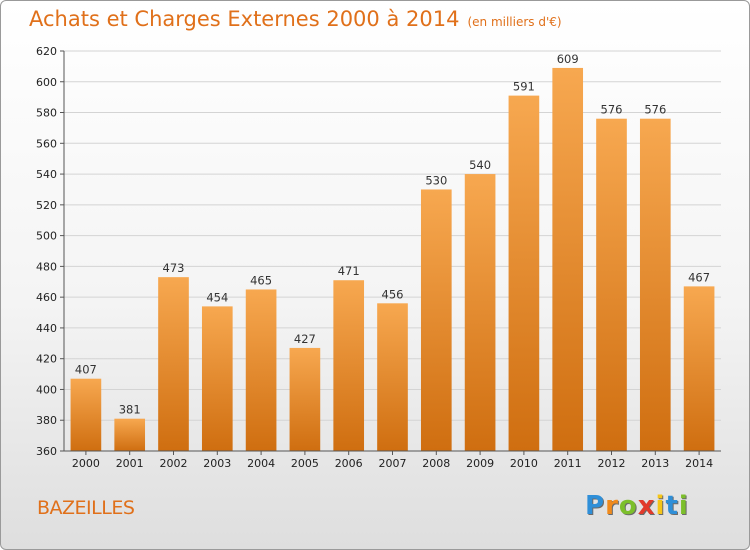 Image resolution: width=750 pixels, height=550 pixels. I want to click on value-label: 427, so click(305, 339).